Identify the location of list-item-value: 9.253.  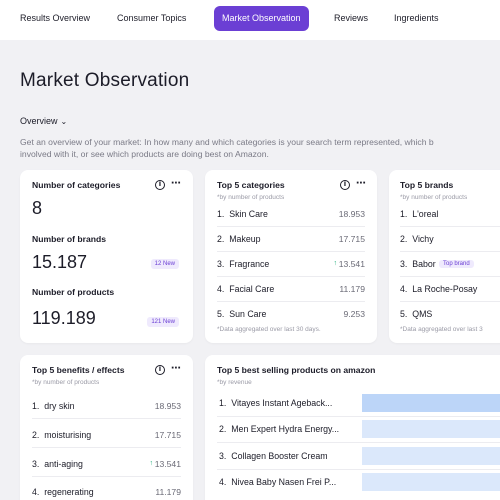
(354, 314).